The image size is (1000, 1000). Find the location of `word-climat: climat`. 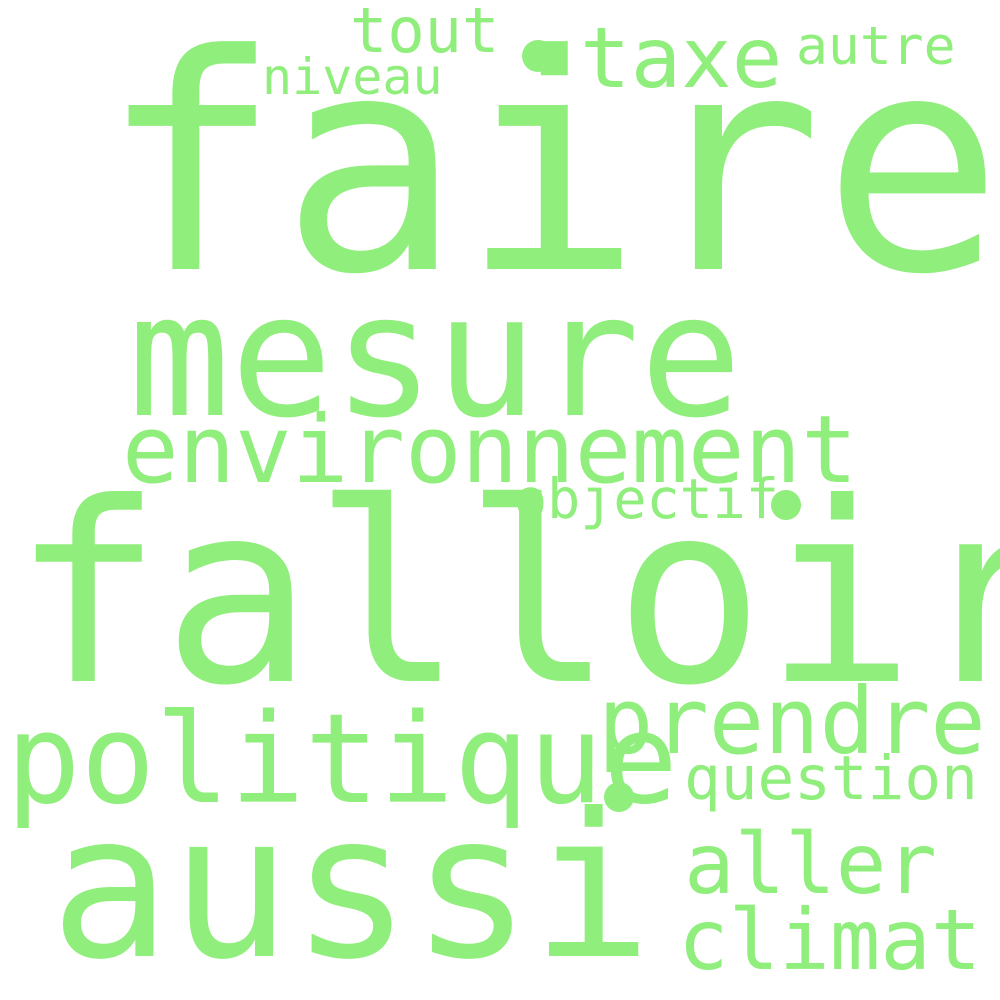

word-climat: climat is located at coordinates (830, 940).